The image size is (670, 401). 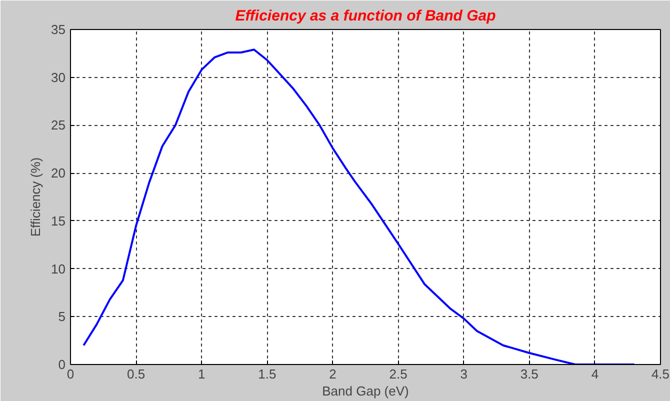 I want to click on chart-title: Efficiency as a function of Band Gap, so click(x=365, y=16).